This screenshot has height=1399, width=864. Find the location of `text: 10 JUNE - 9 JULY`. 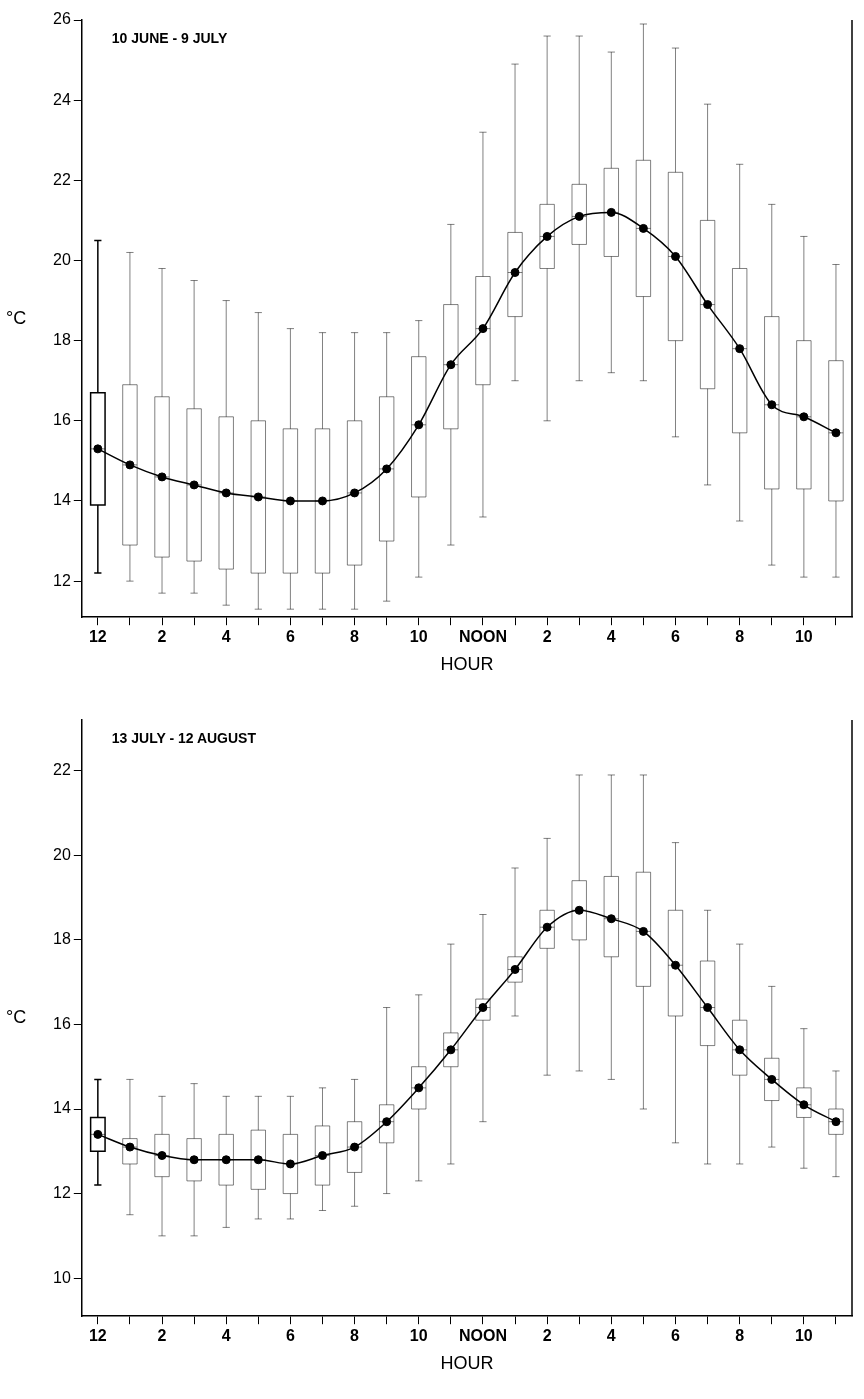

text: 10 JUNE - 9 JULY is located at coordinates (169, 37).